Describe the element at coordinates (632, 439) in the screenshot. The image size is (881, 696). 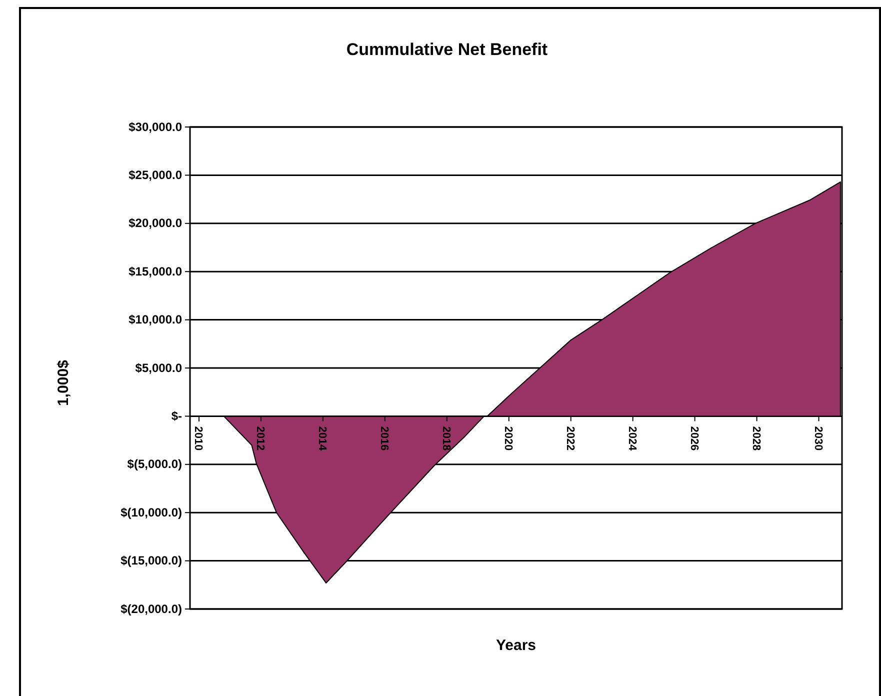
I see `x-tick-label: 2024` at that location.